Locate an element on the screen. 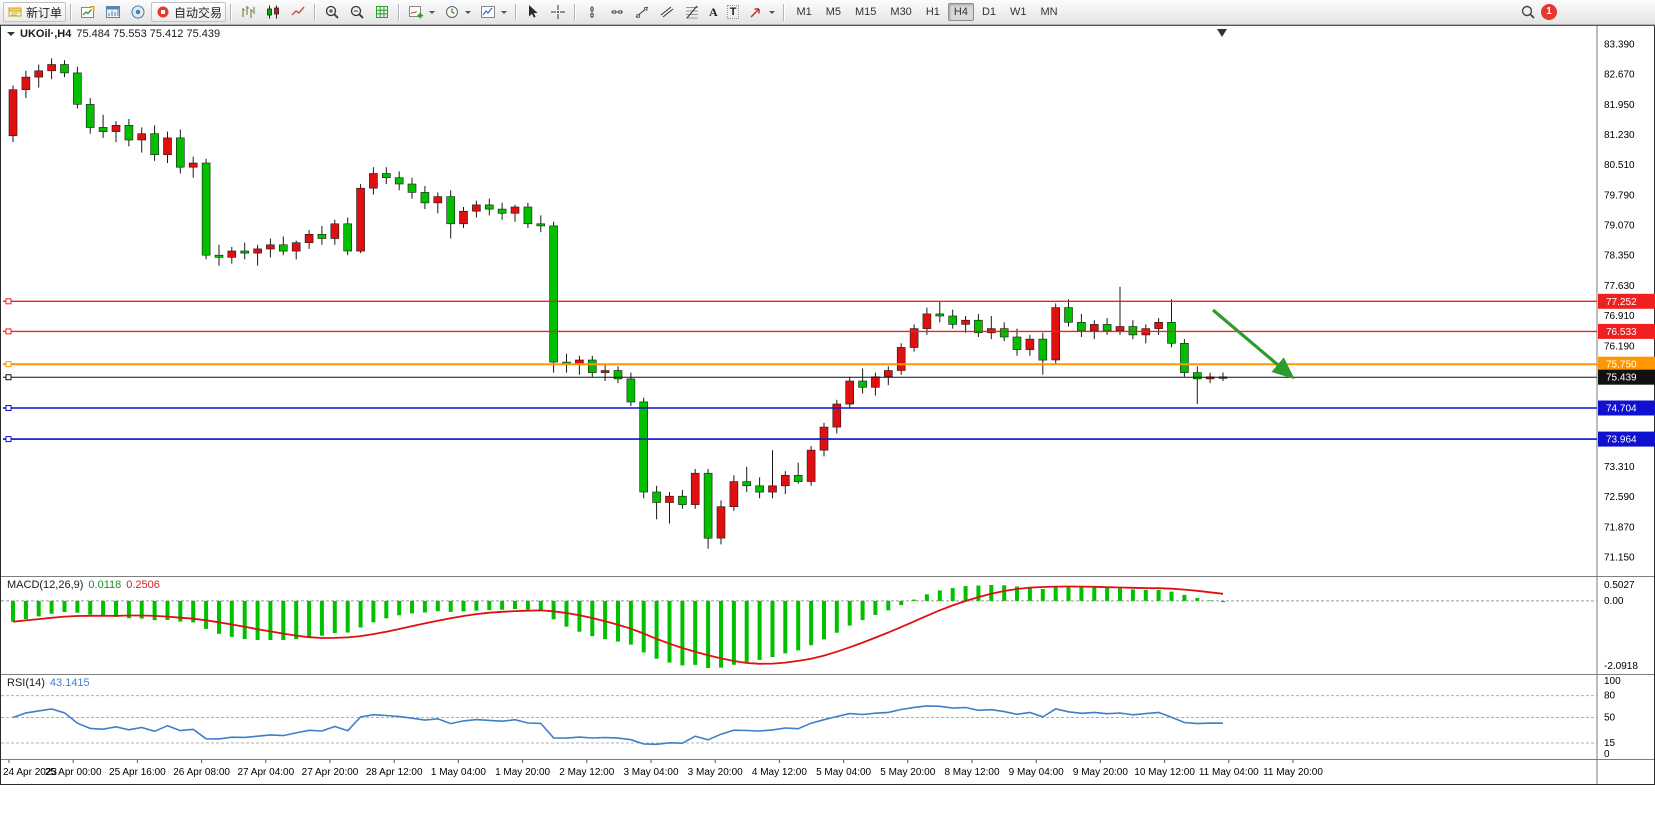  svg-text: 76.533 is located at coordinates (1621, 332).